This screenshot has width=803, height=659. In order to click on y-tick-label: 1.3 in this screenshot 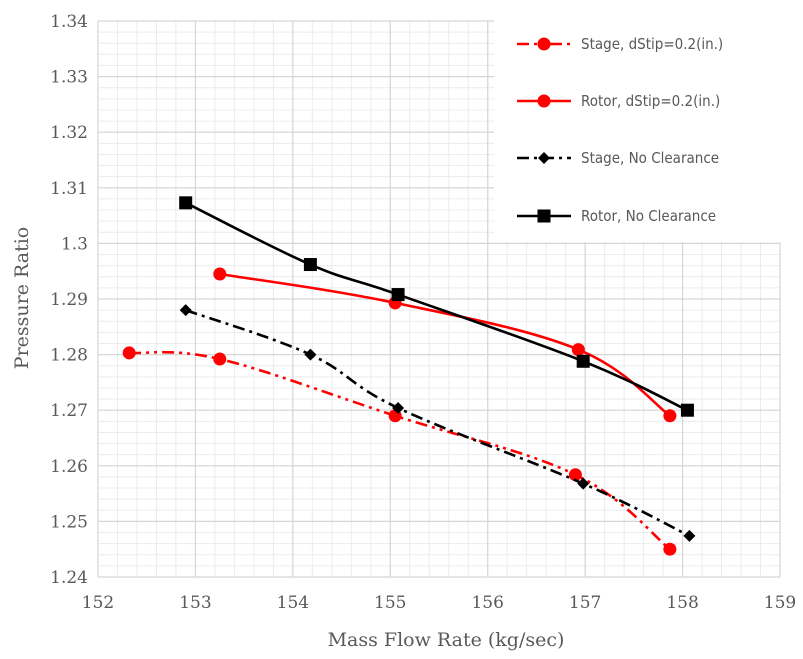, I will do `click(74, 244)`.